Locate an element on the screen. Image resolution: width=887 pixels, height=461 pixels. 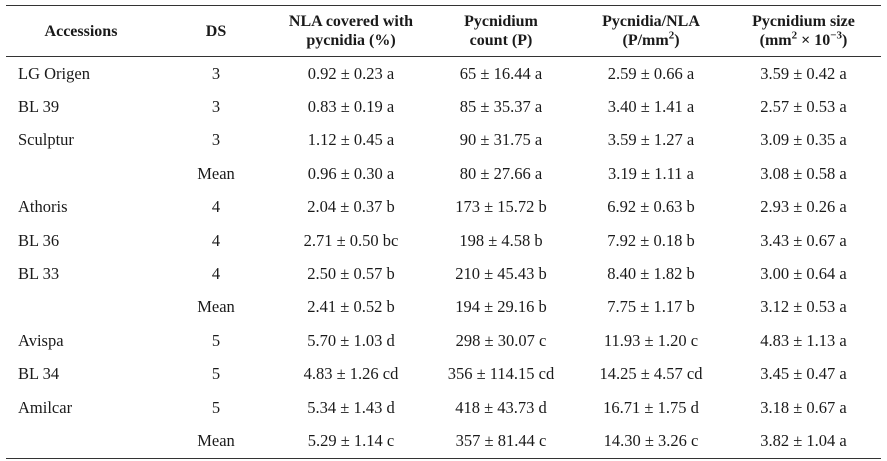
cell-count: 210 ± 45.43 b is located at coordinates (501, 274).